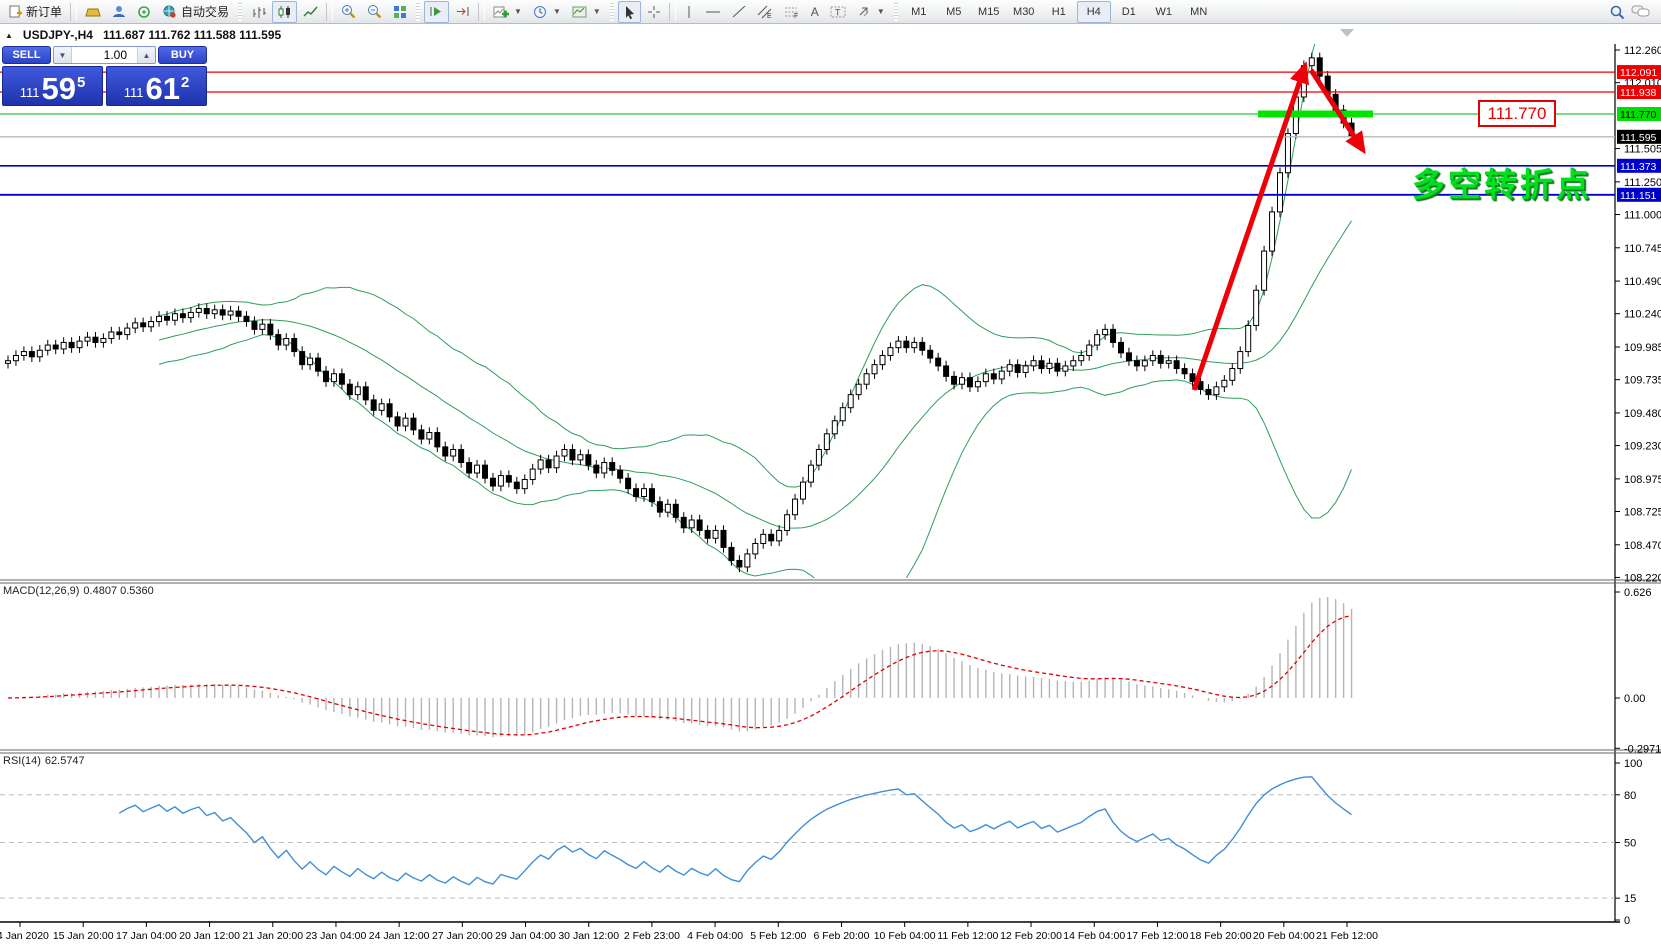 The image size is (1661, 948). What do you see at coordinates (35, 12) in the screenshot?
I see `new-order-button: 新订单` at bounding box center [35, 12].